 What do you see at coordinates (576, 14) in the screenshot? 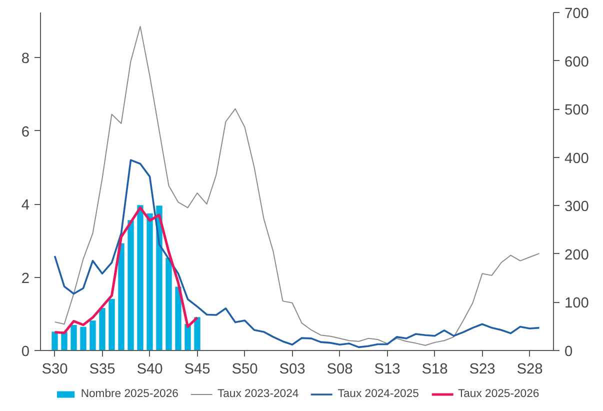
I see `y2-tick-label: 700` at bounding box center [576, 14].